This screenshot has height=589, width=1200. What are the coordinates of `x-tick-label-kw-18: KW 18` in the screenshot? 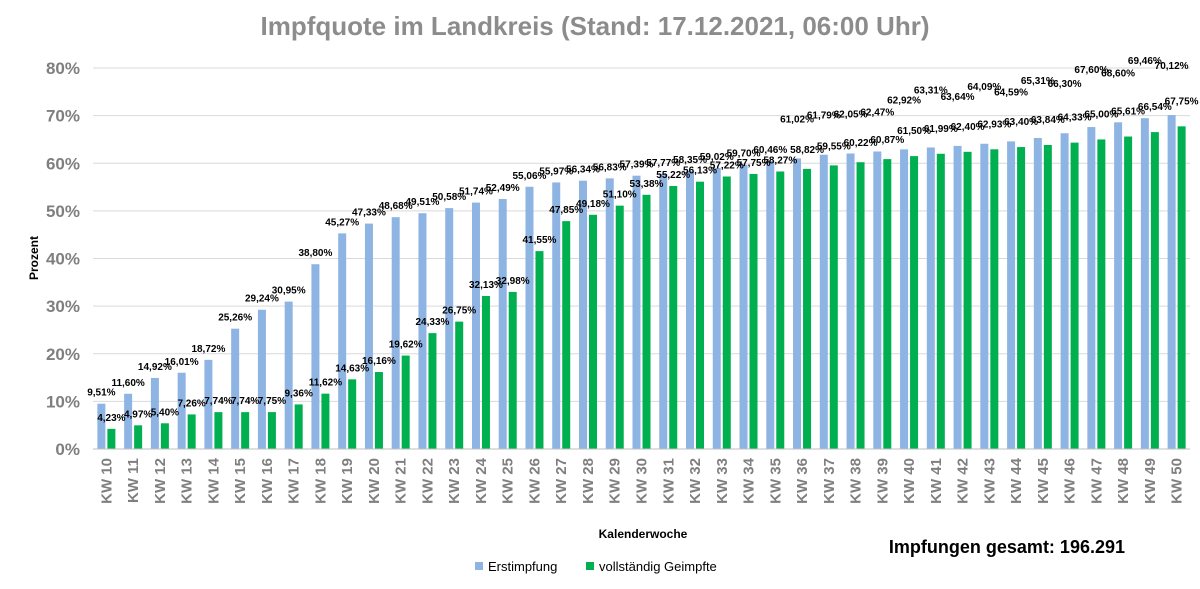 It's located at (320, 481).